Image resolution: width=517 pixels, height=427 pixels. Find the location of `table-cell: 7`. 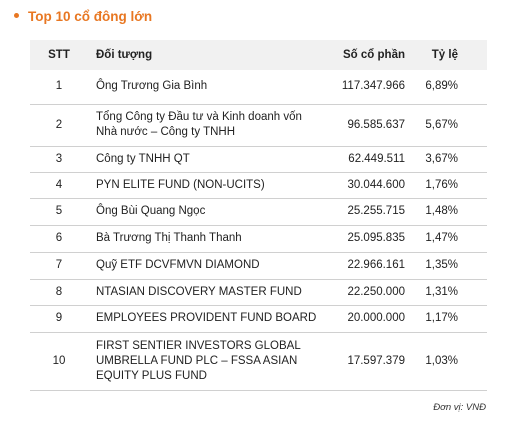

table-cell: 7 is located at coordinates (59, 266).